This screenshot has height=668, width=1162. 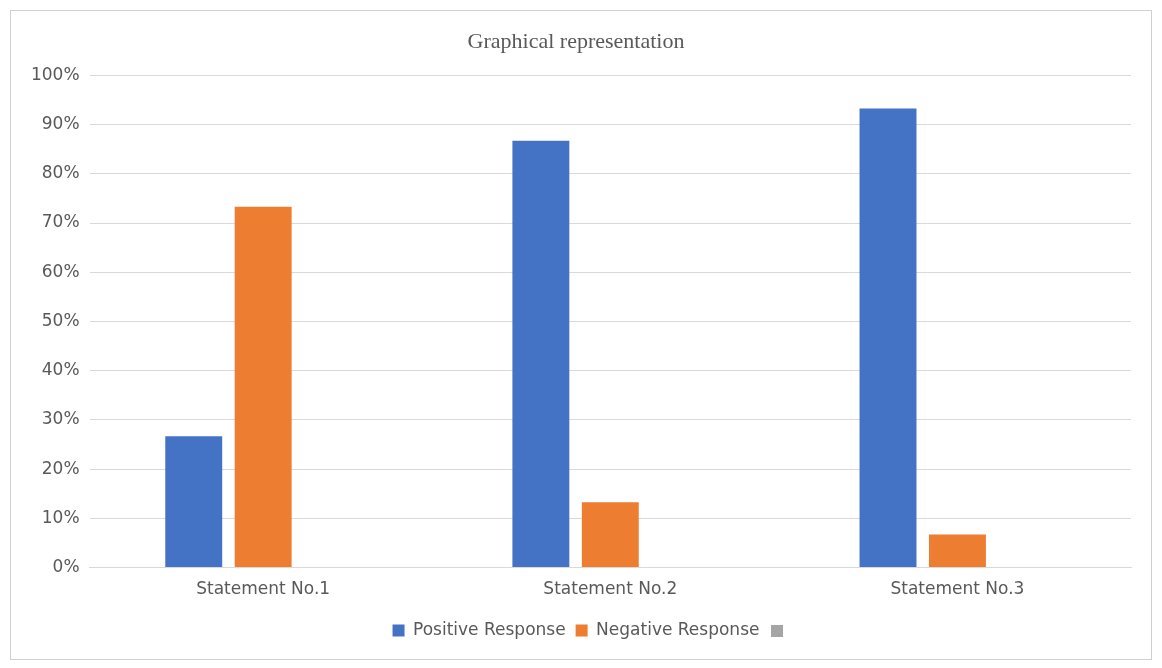 I want to click on y-tick-label: 80%, so click(x=60, y=172).